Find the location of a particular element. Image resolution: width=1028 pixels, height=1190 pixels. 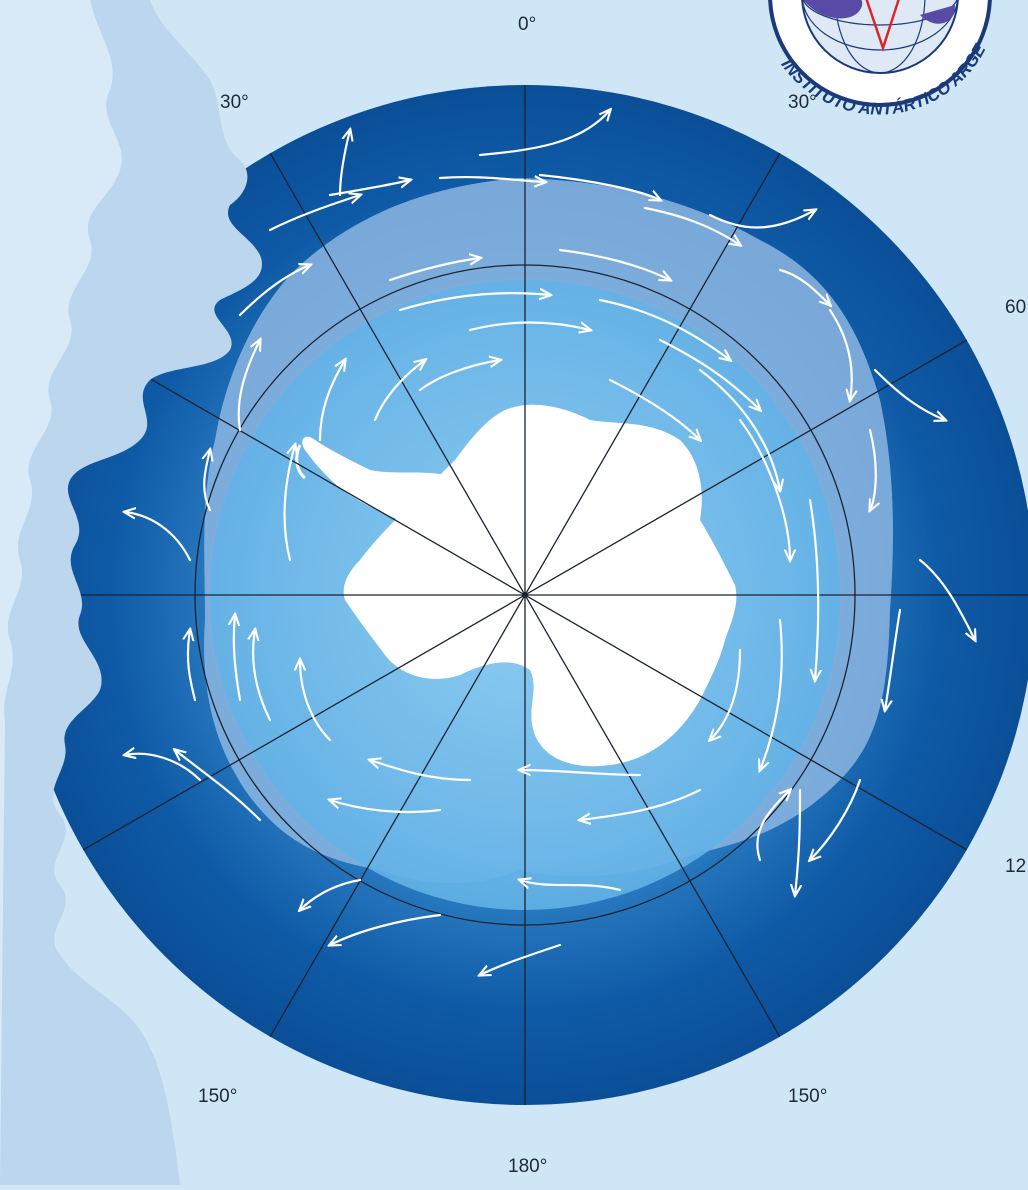

left-decorative-strip-dark is located at coordinates (61, 592).